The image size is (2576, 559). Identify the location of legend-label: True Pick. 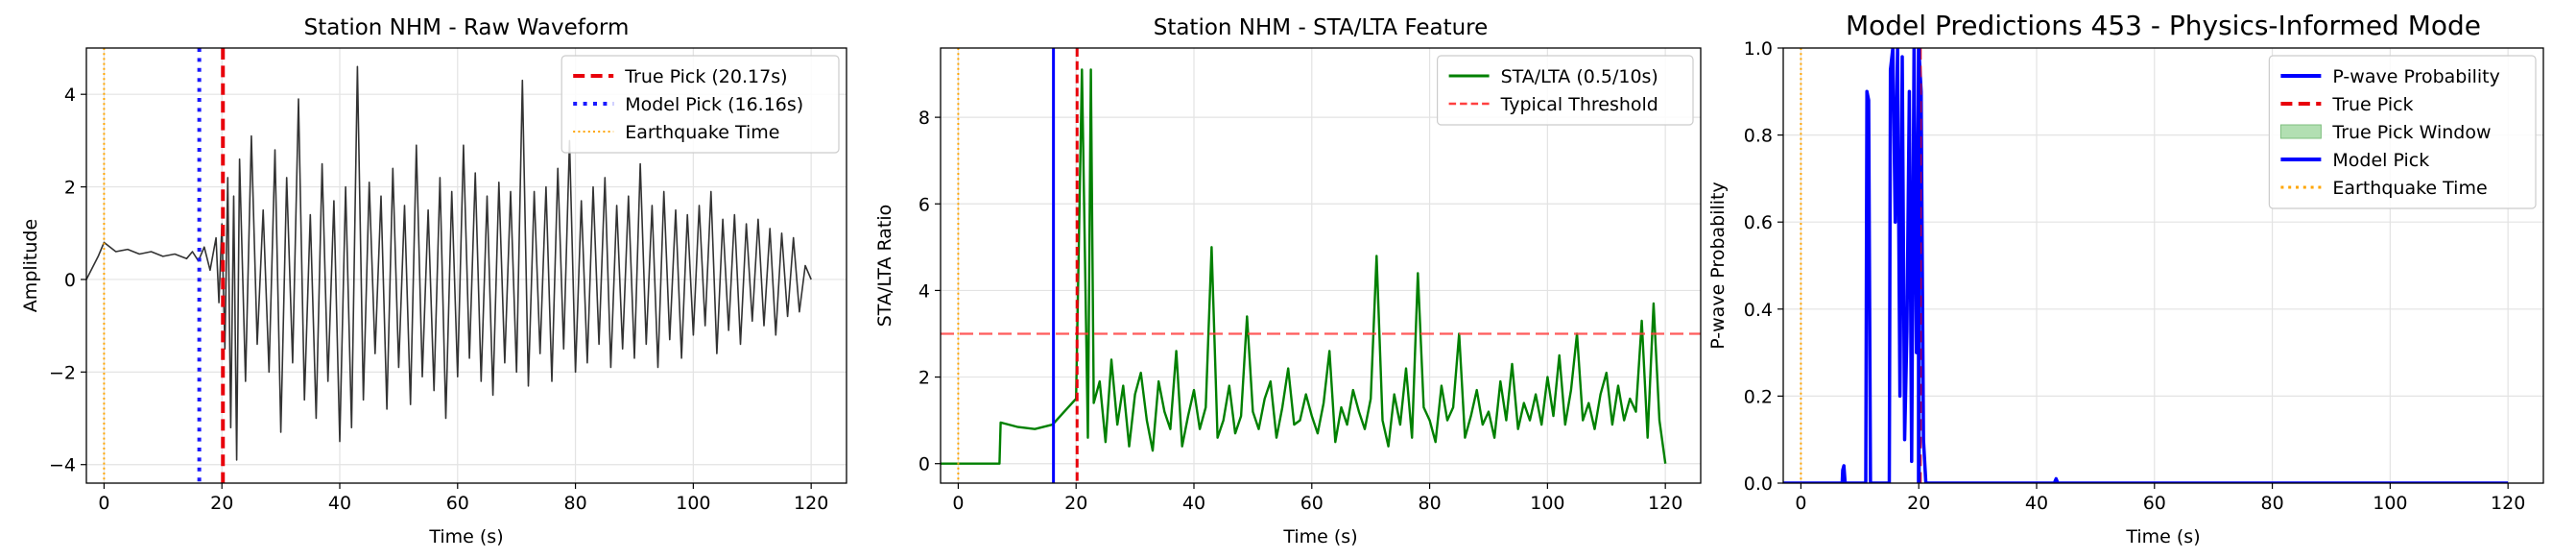
(2372, 104).